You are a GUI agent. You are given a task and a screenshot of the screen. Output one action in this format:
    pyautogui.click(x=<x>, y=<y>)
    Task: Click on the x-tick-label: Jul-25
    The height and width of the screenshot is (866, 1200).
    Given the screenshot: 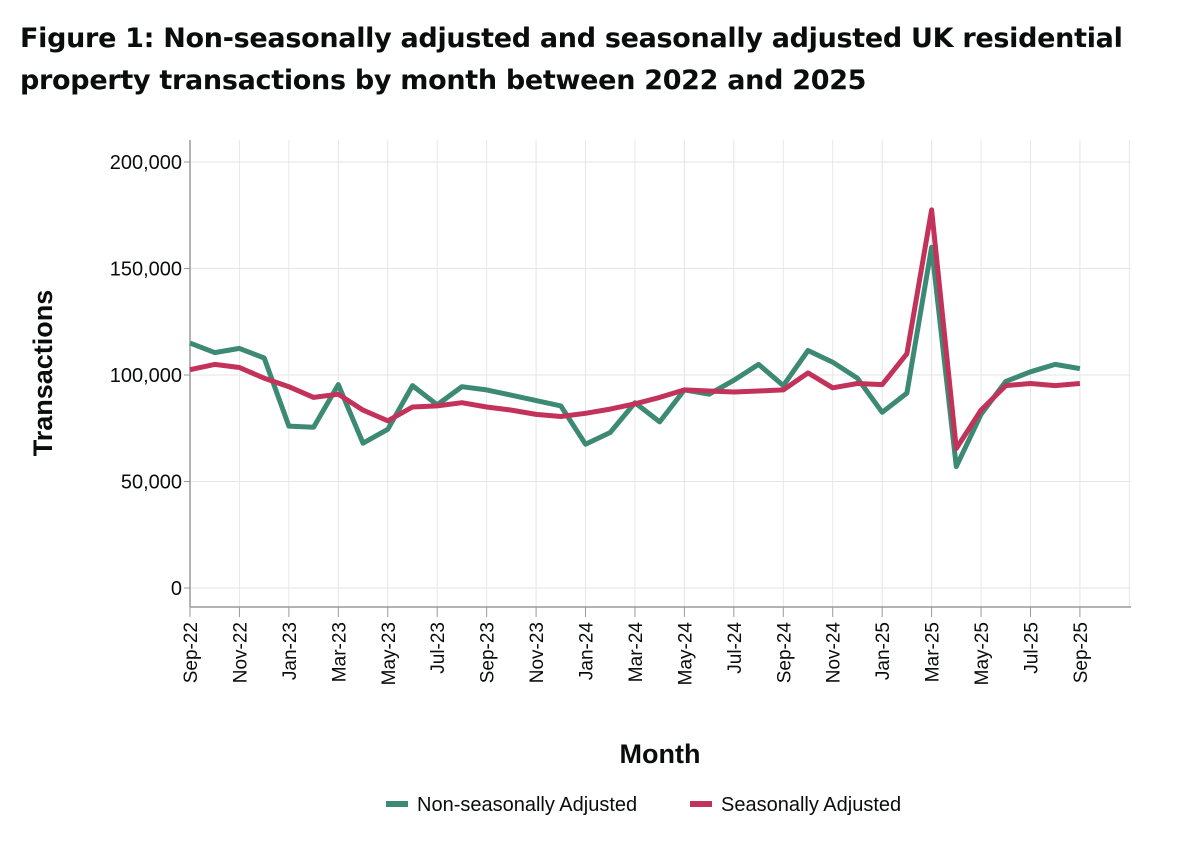 What is the action you would take?
    pyautogui.click(x=1031, y=648)
    